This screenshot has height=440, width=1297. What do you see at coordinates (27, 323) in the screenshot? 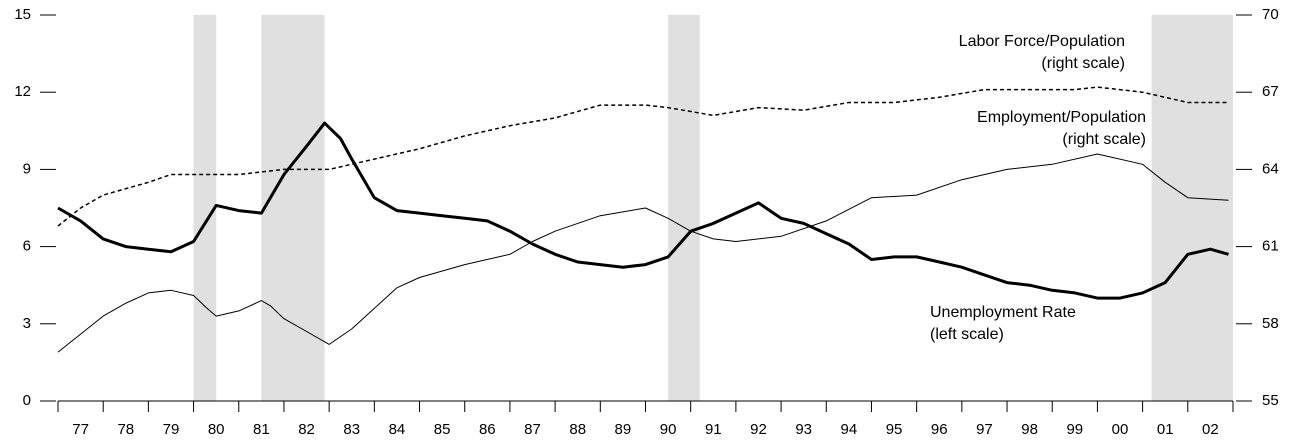
I see `y-tick-label: 3` at bounding box center [27, 323].